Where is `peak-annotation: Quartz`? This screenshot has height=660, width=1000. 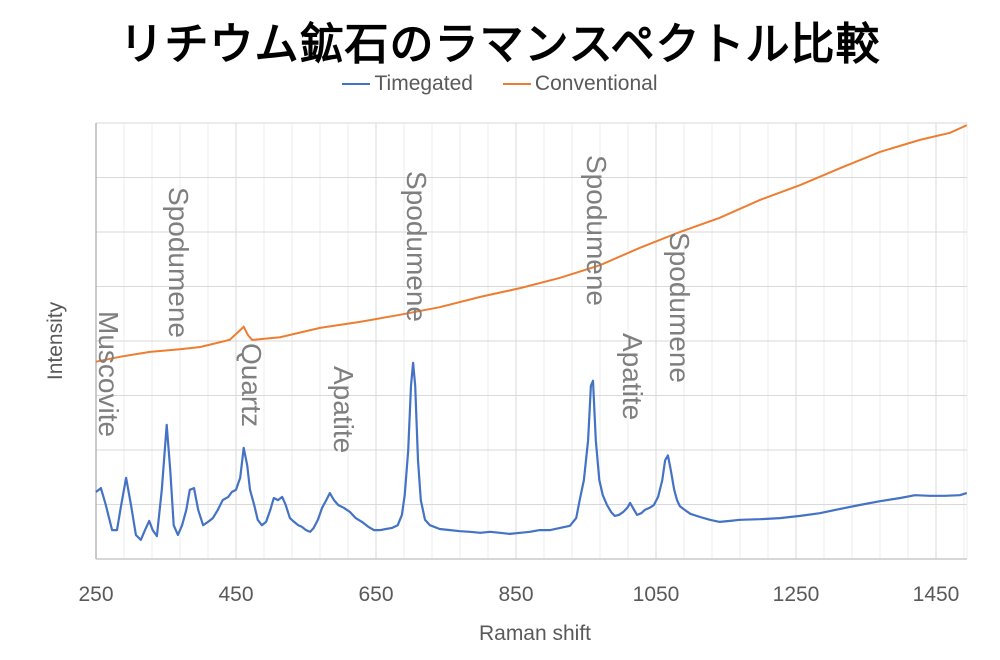 peak-annotation: Quartz is located at coordinates (251, 385).